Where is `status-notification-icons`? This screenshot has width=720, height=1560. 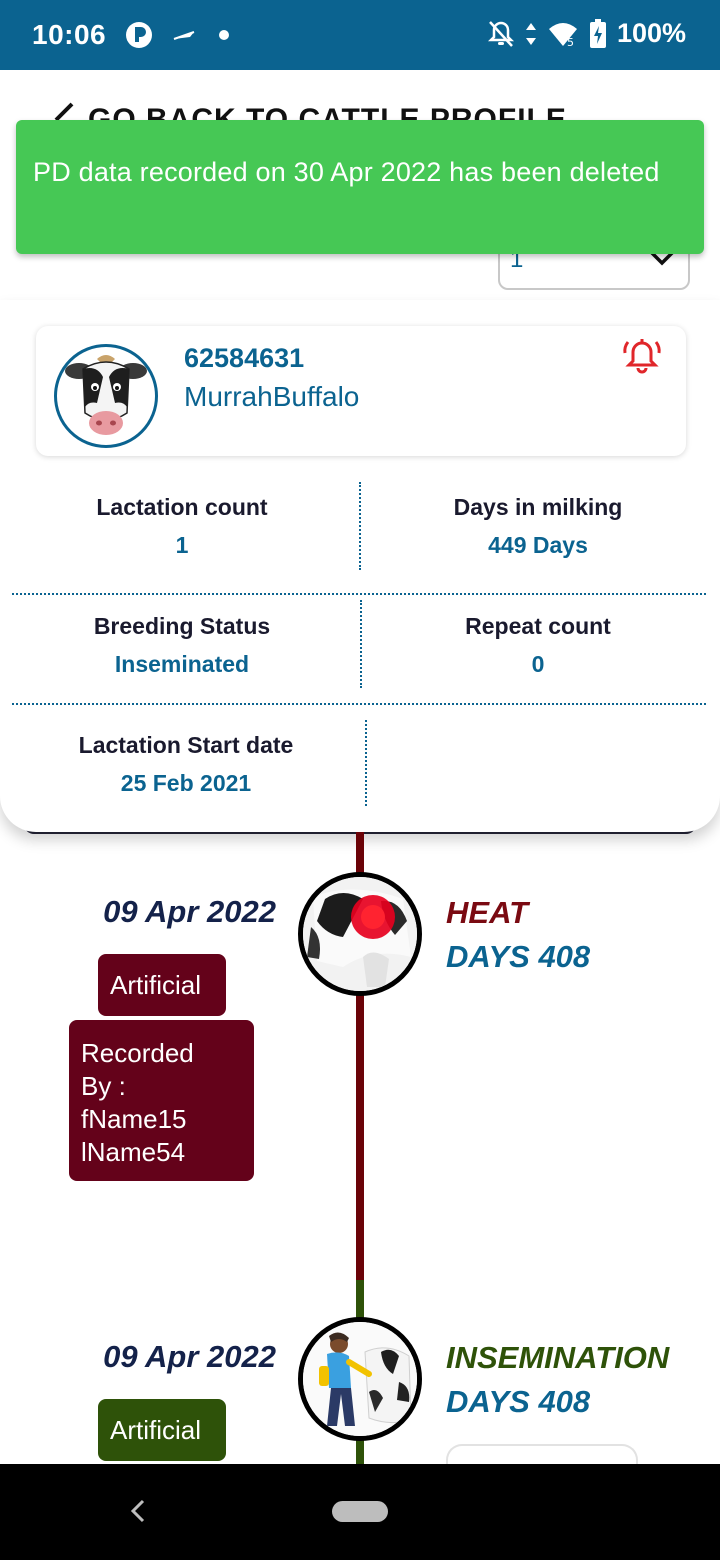 status-notification-icons is located at coordinates (177, 35).